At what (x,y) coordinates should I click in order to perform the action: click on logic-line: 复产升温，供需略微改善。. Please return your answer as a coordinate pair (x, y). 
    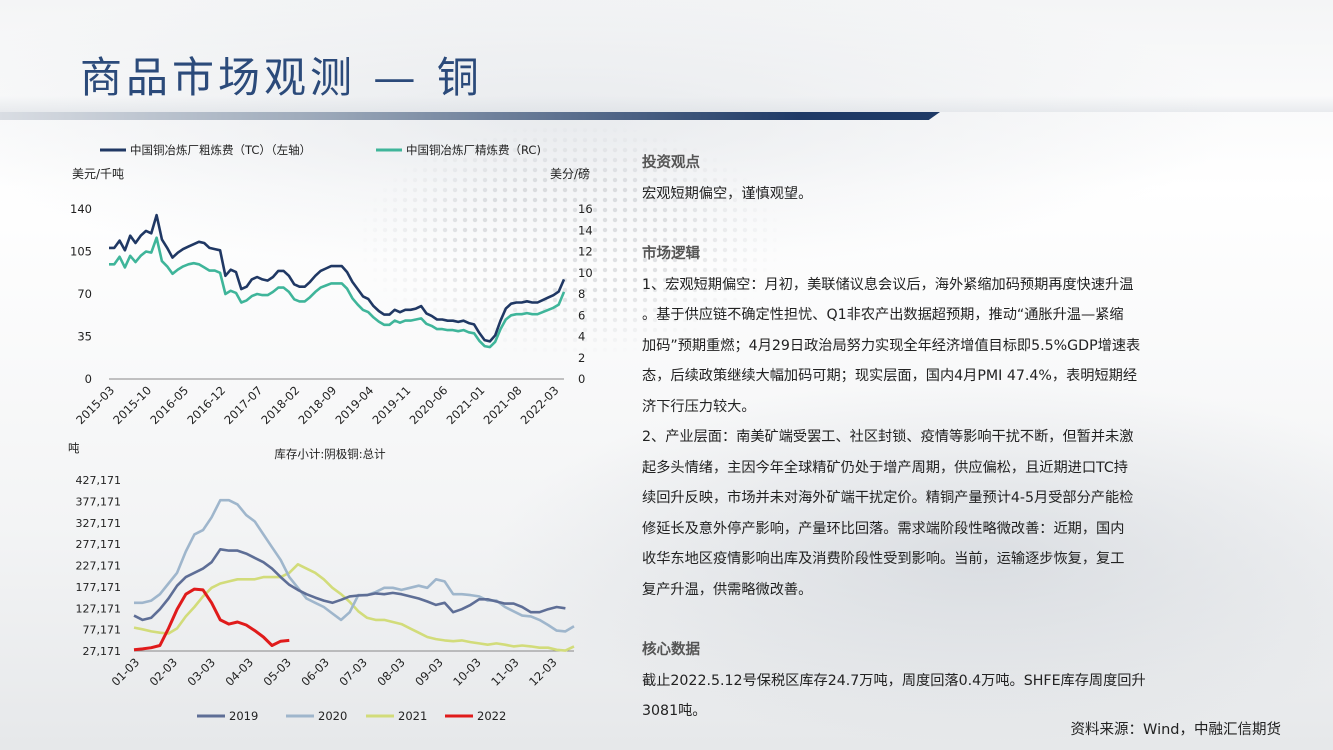
    Looking at the image, I should click on (727, 589).